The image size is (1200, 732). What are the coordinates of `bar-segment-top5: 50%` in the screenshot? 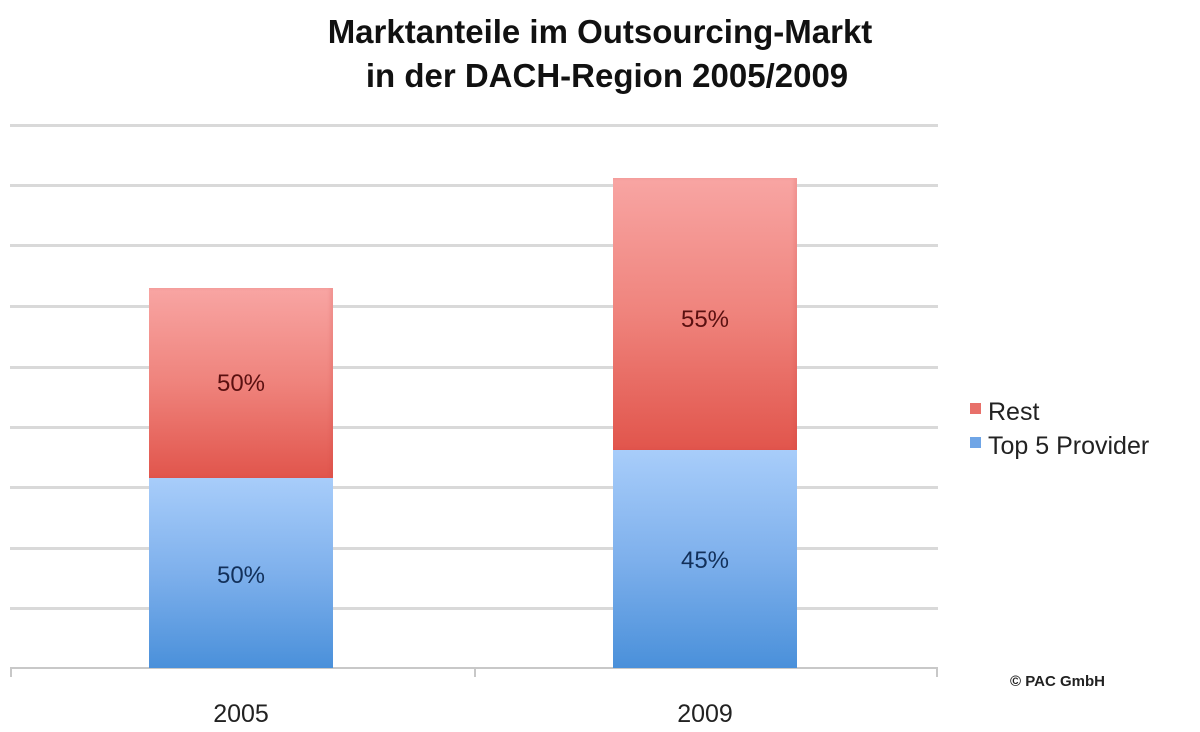 It's located at (241, 573).